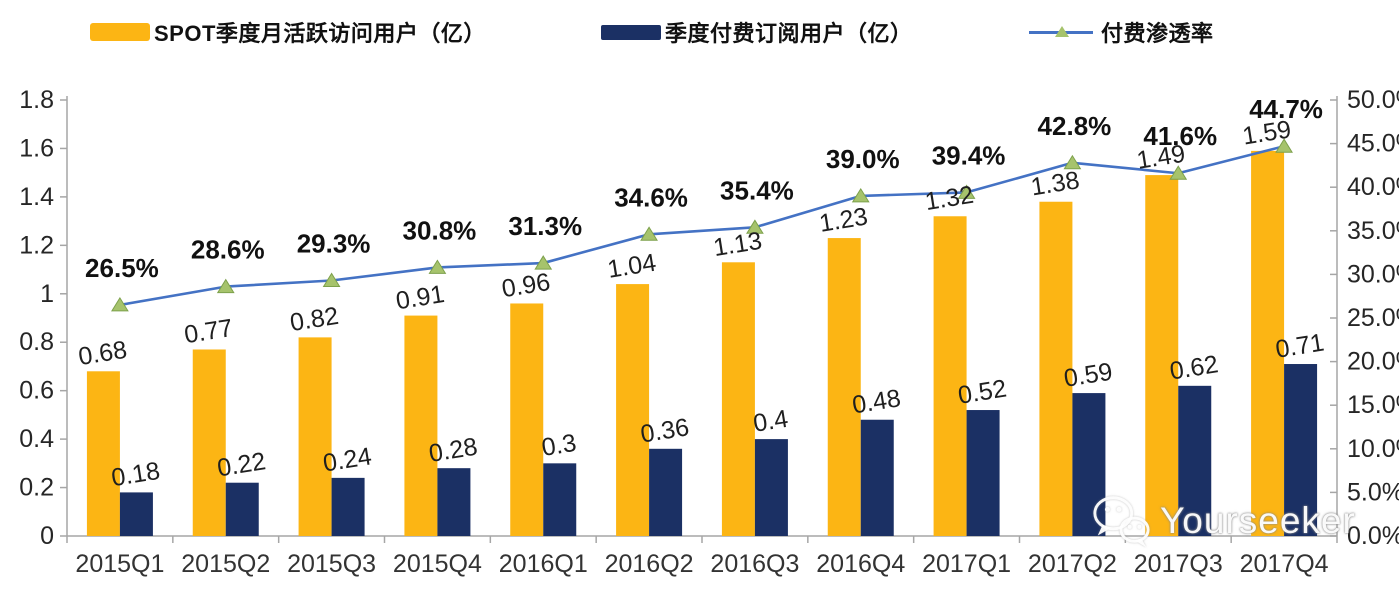 This screenshot has width=1399, height=596. I want to click on mau-legend-label: SPOT季度月活跃访问用户（亿）, so click(320, 33).